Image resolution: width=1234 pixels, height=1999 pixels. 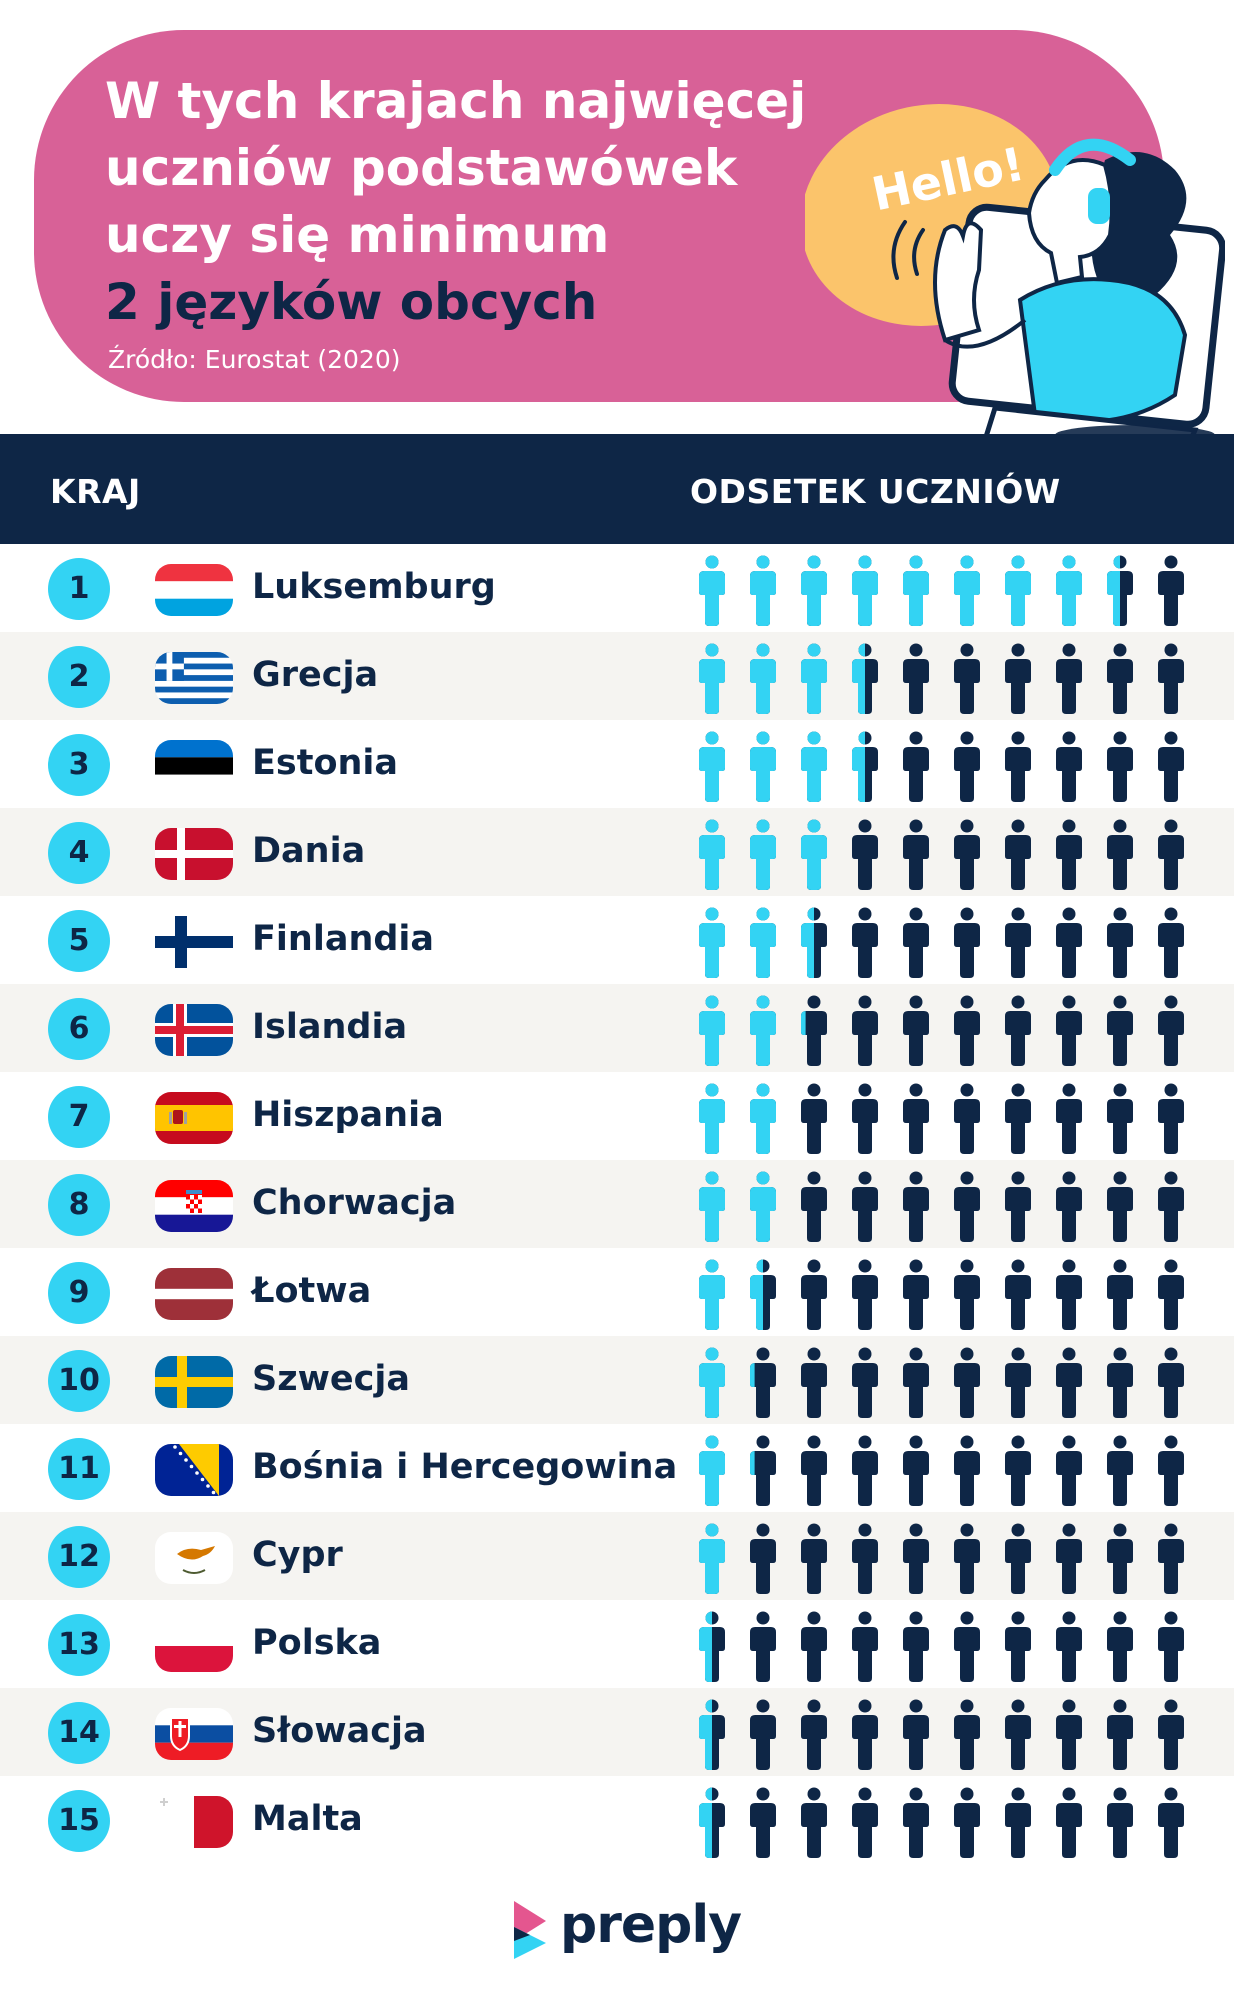 What do you see at coordinates (617, 1380) in the screenshot?
I see `table-row: 10 Szwecja` at bounding box center [617, 1380].